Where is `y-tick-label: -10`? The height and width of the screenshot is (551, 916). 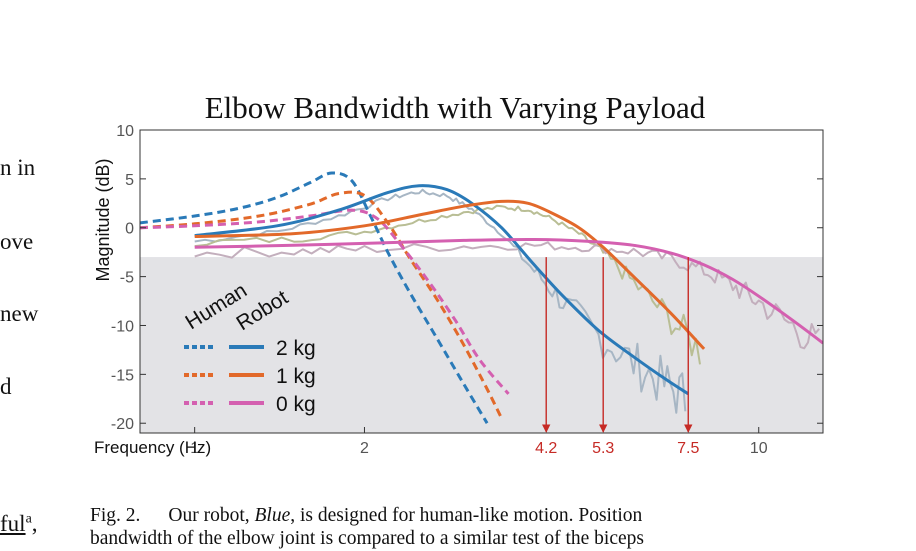
y-tick-label: -10 is located at coordinates (122, 326).